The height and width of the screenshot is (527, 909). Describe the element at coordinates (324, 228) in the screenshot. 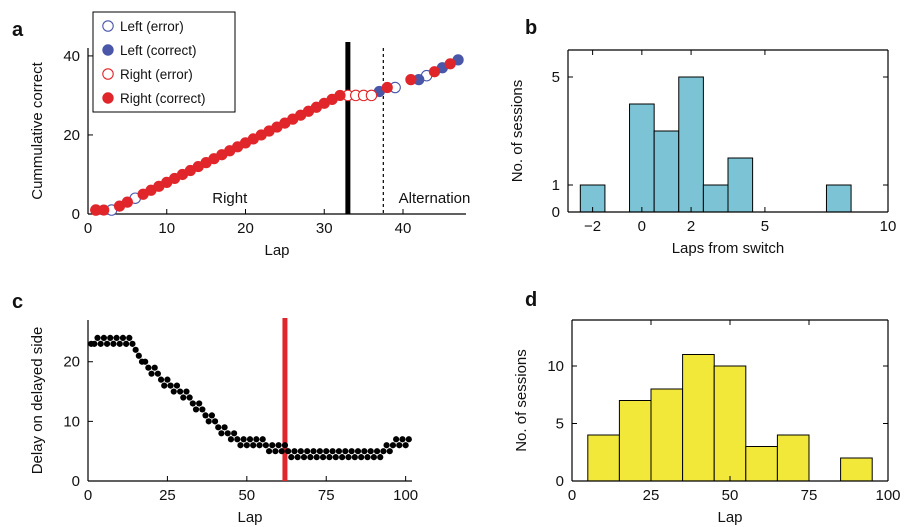

I see `x-tick-label: 30` at that location.